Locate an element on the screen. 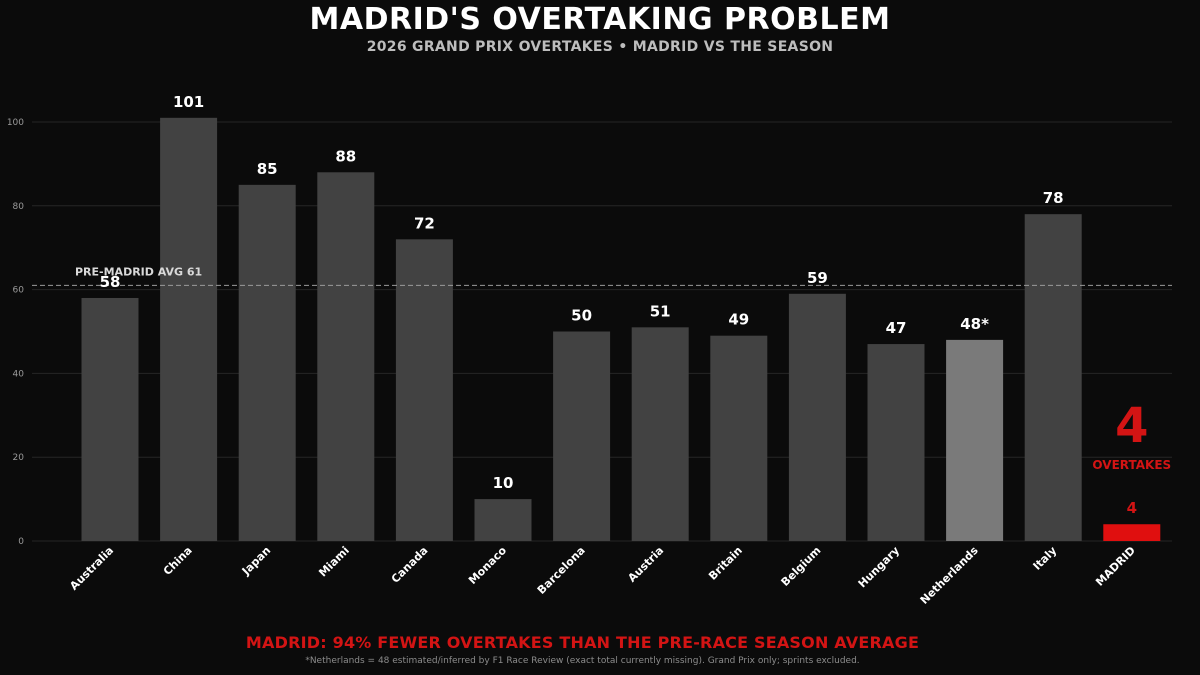  bar-belgium is located at coordinates (817, 417).